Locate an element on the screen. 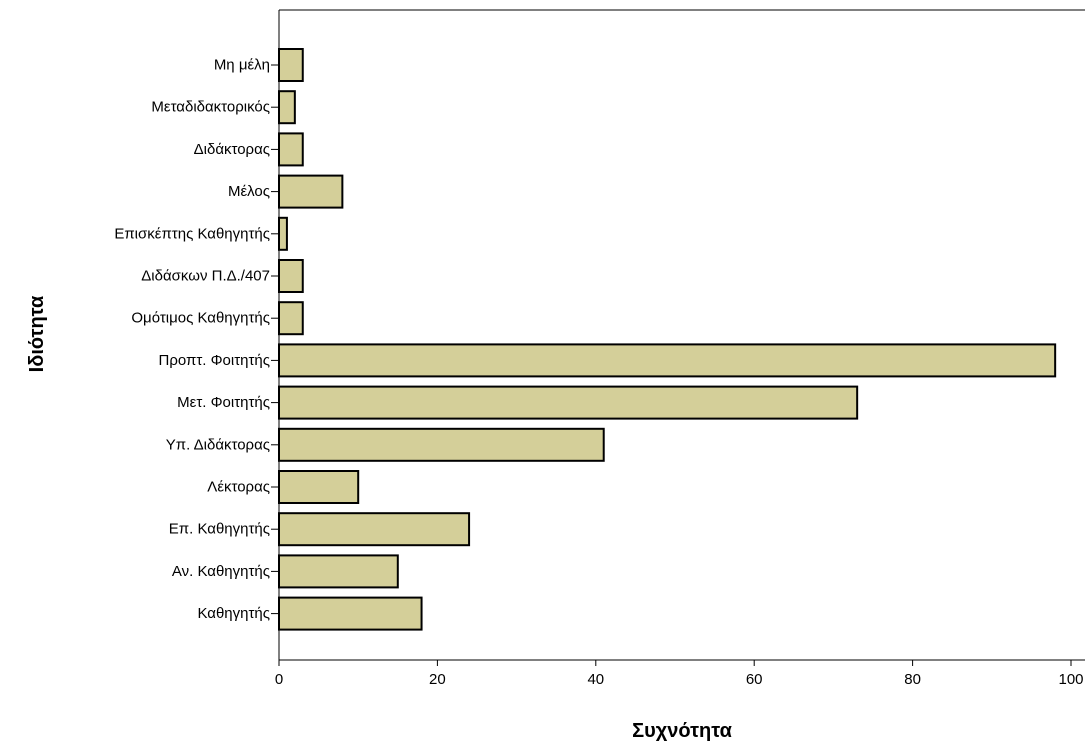 Image resolution: width=1086 pixels, height=744 pixels. category-label: Επισκέπτης Καθηγητής is located at coordinates (192, 233).